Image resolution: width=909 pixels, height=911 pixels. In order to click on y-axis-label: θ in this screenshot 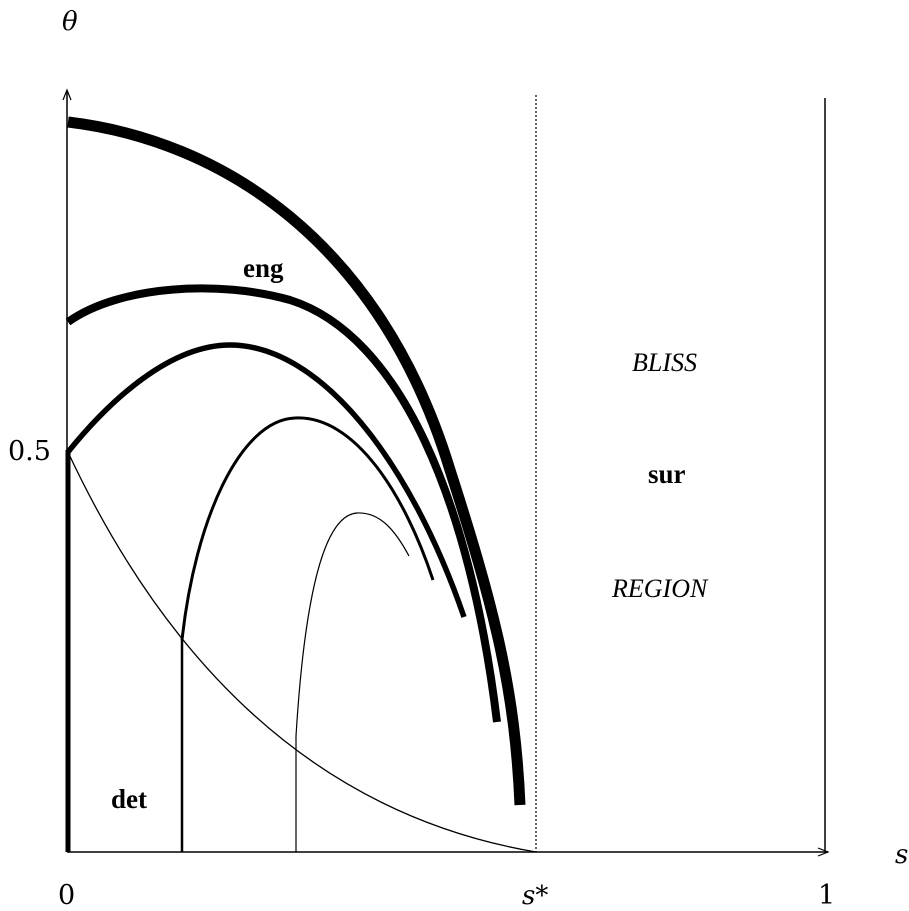, I will do `click(70, 22)`.